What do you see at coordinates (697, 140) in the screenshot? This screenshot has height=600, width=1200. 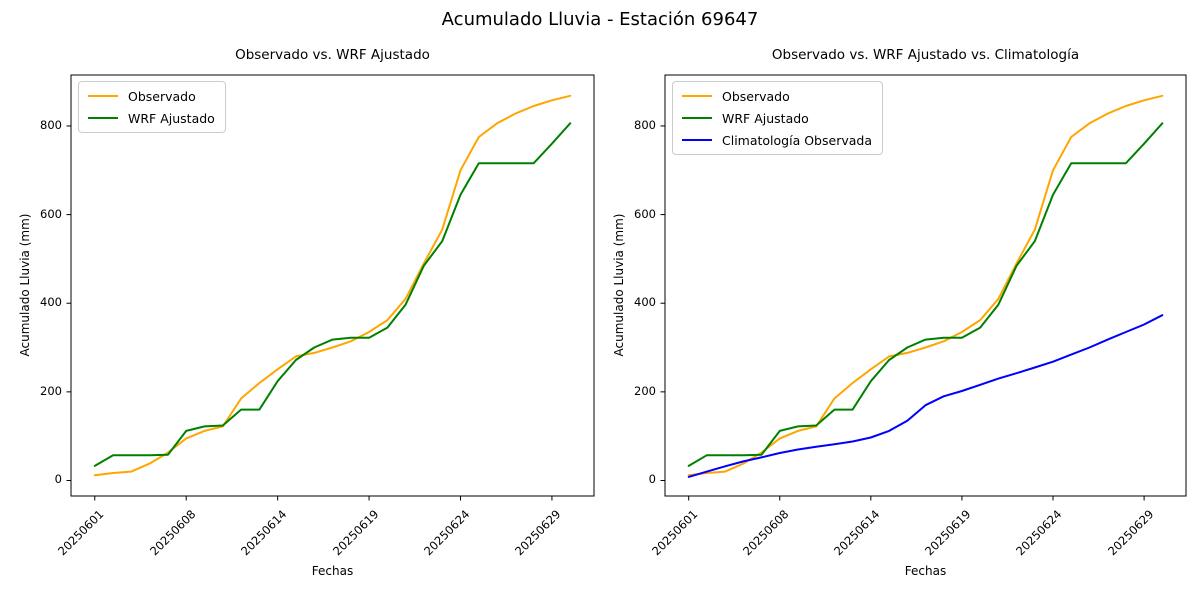 I see `climatologia-observada-legend-swatch-icon` at bounding box center [697, 140].